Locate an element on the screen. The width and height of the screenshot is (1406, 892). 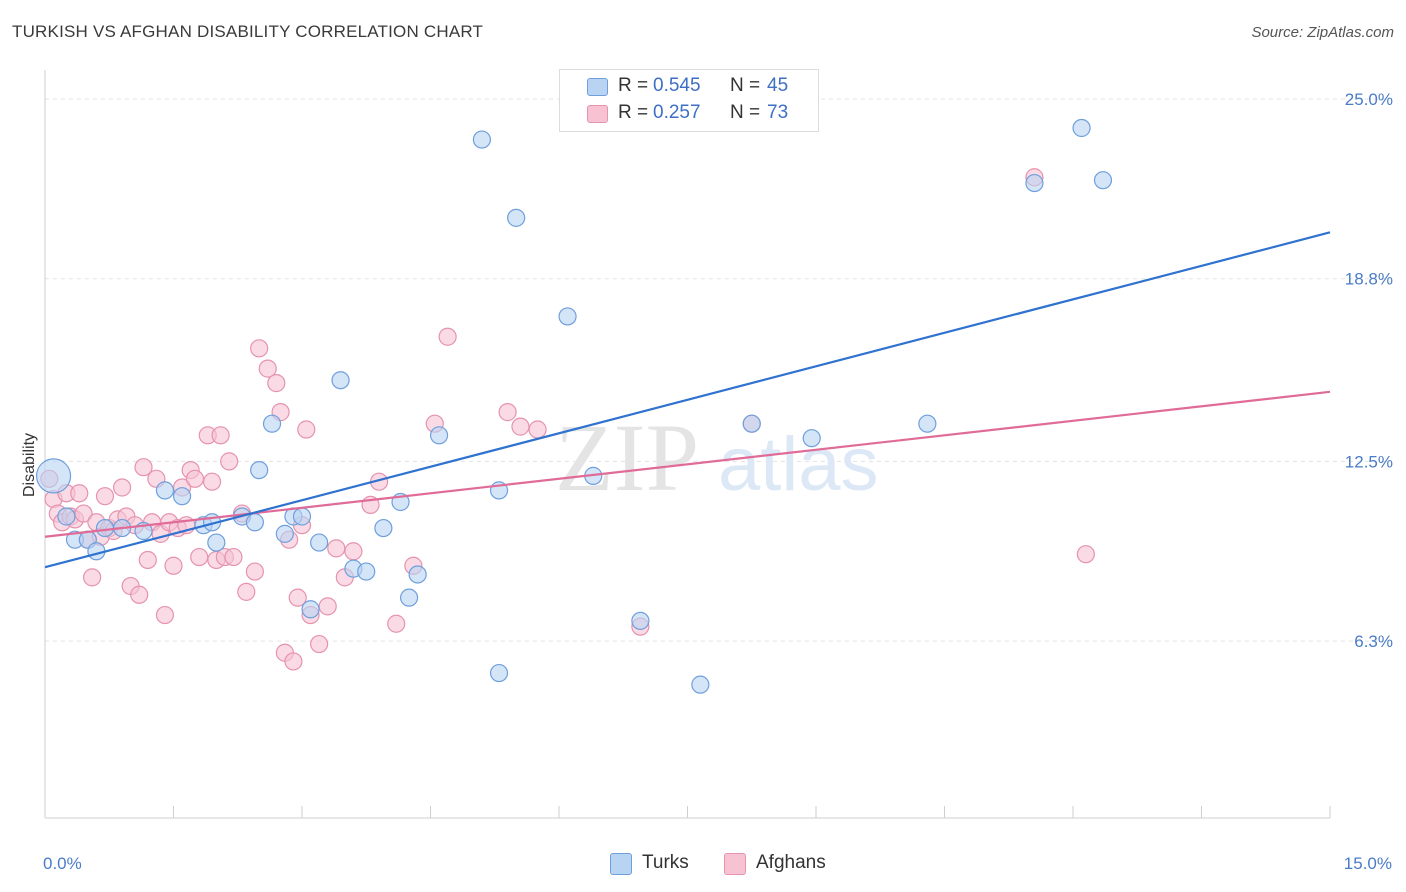
legend-r-value: 0.545 is located at coordinates (677, 85).